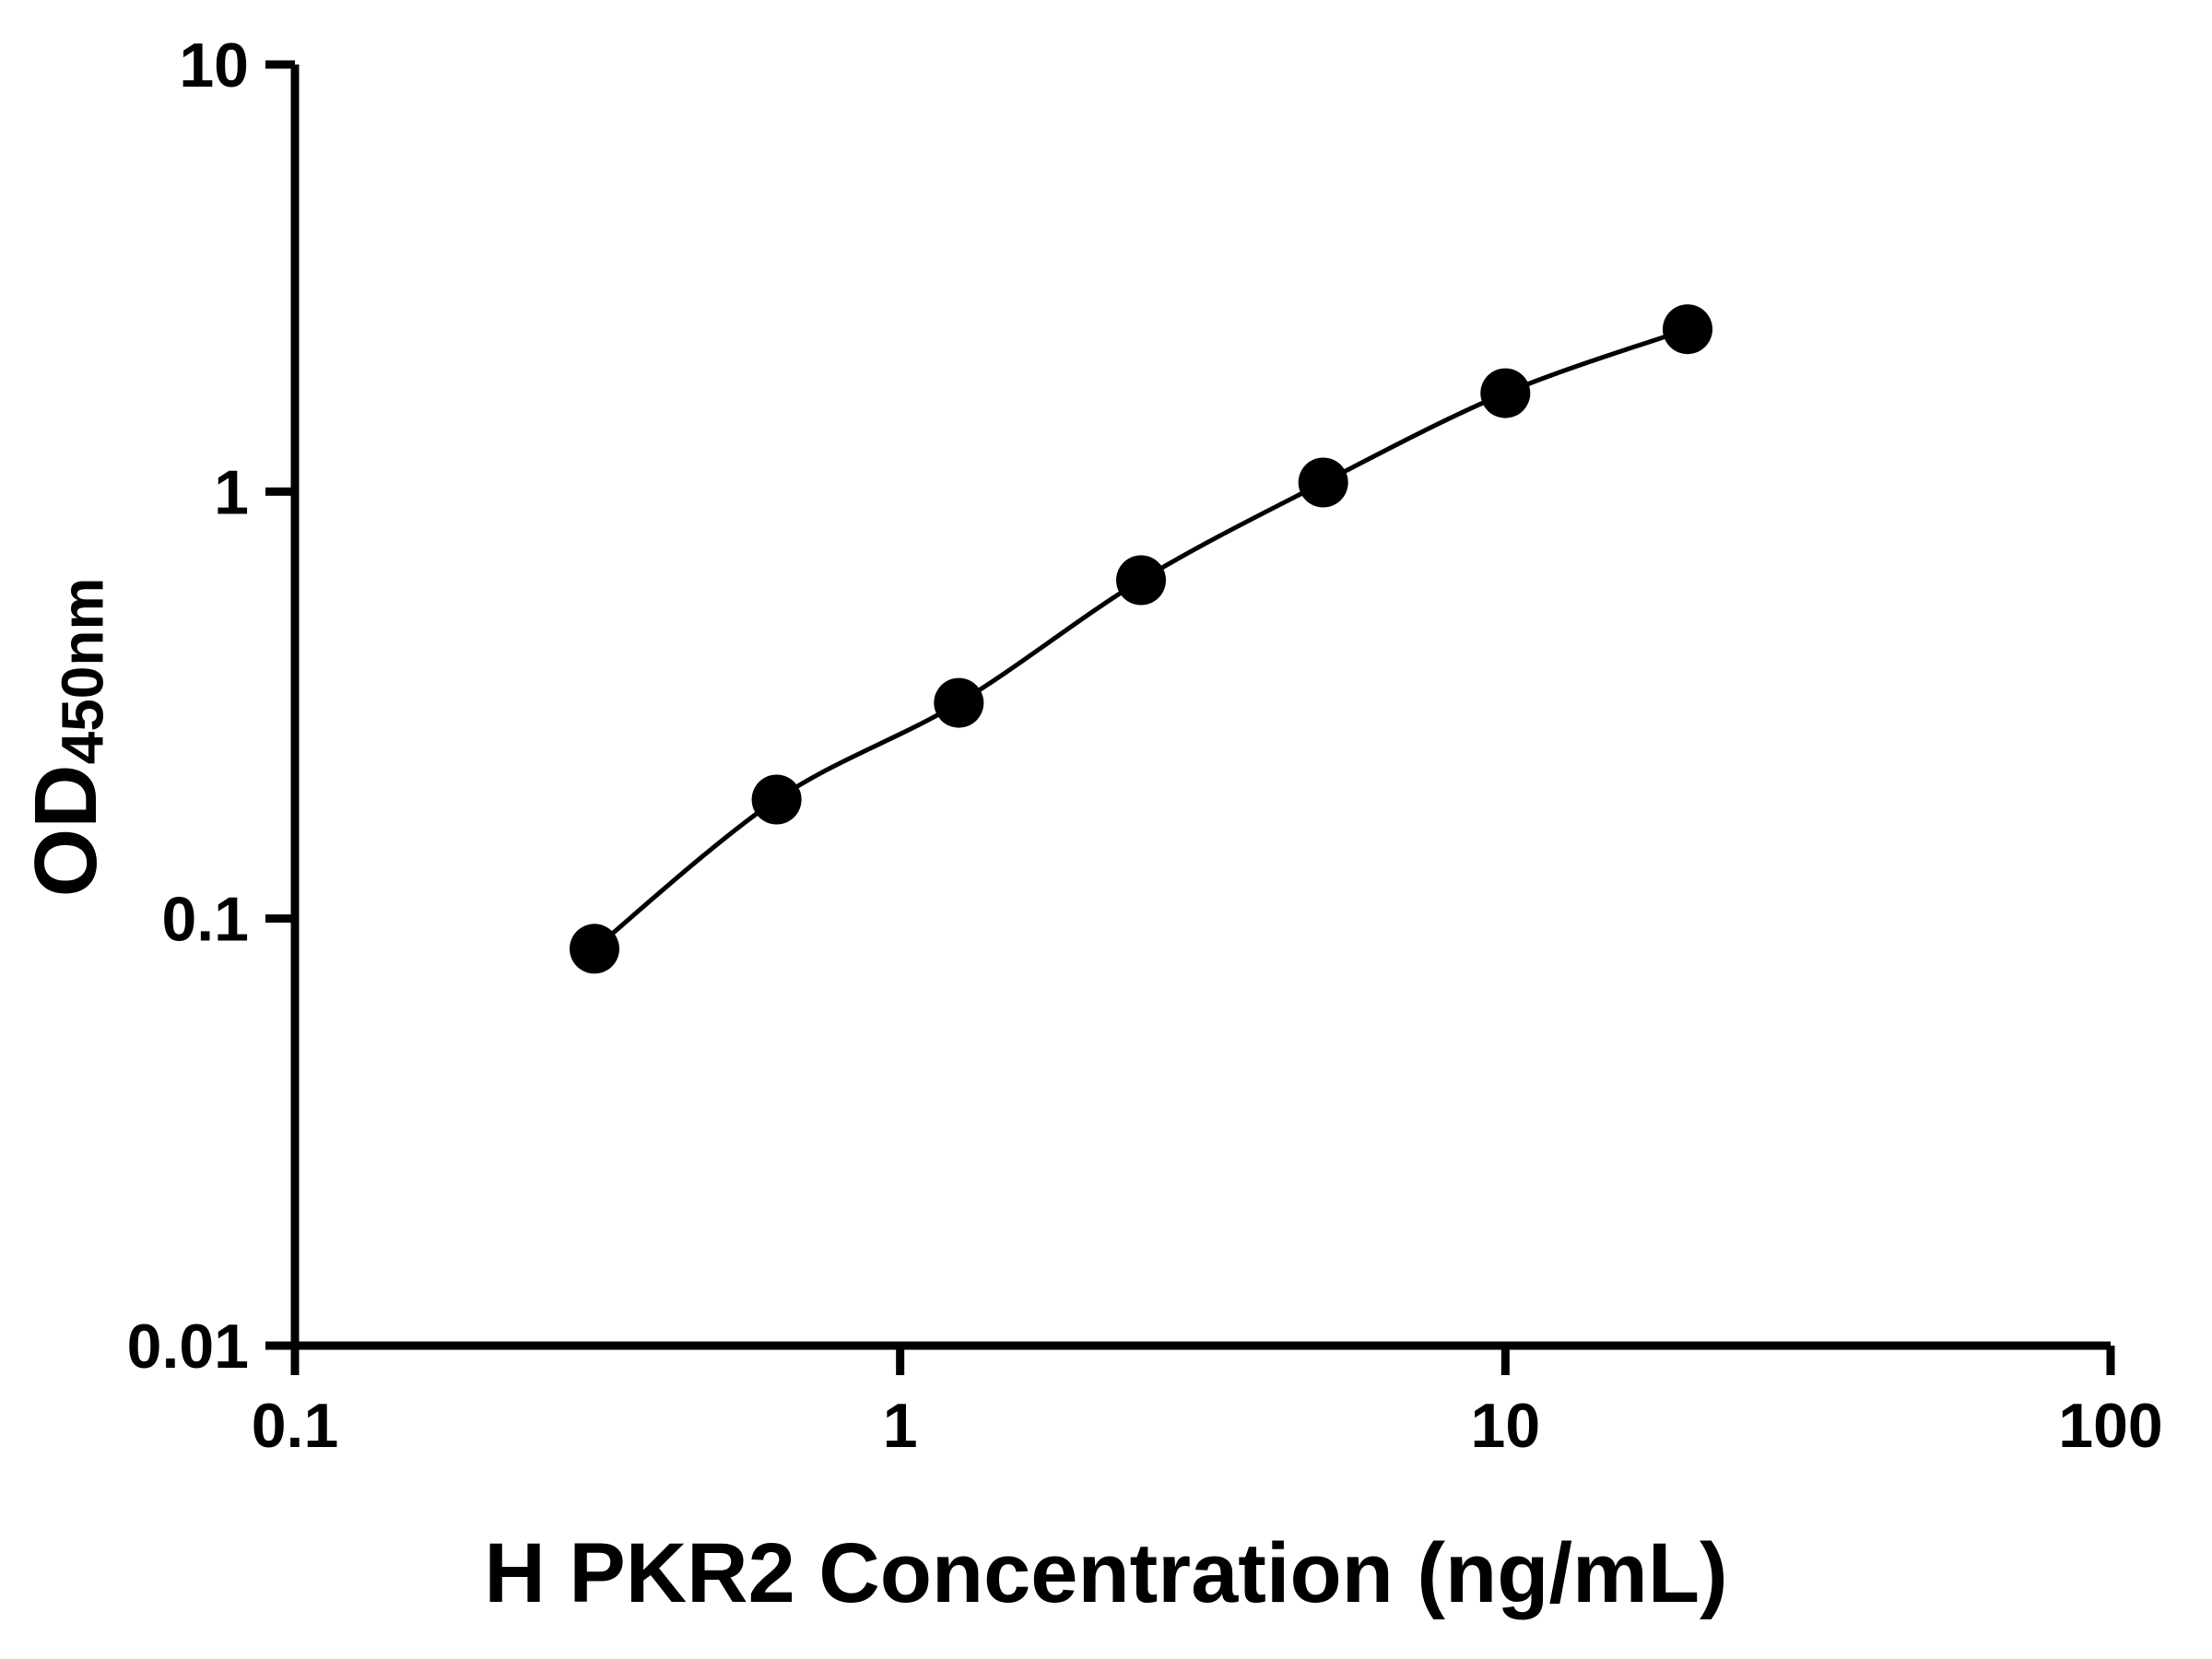 The image size is (2212, 1659). Describe the element at coordinates (1506, 1426) in the screenshot. I see `x-tick-label: 10` at that location.